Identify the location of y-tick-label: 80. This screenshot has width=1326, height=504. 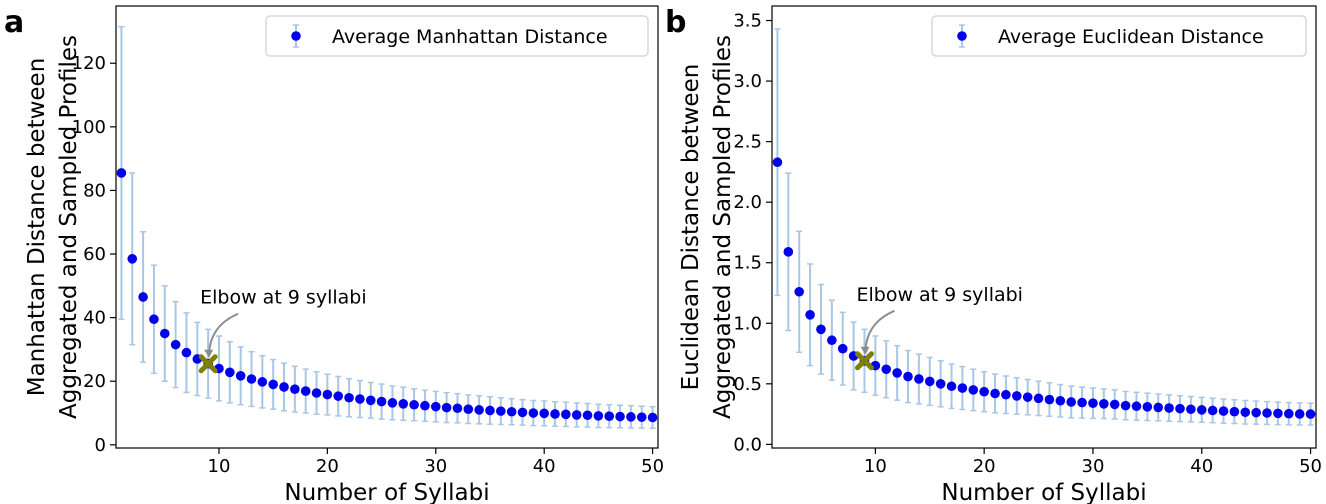
(94, 190).